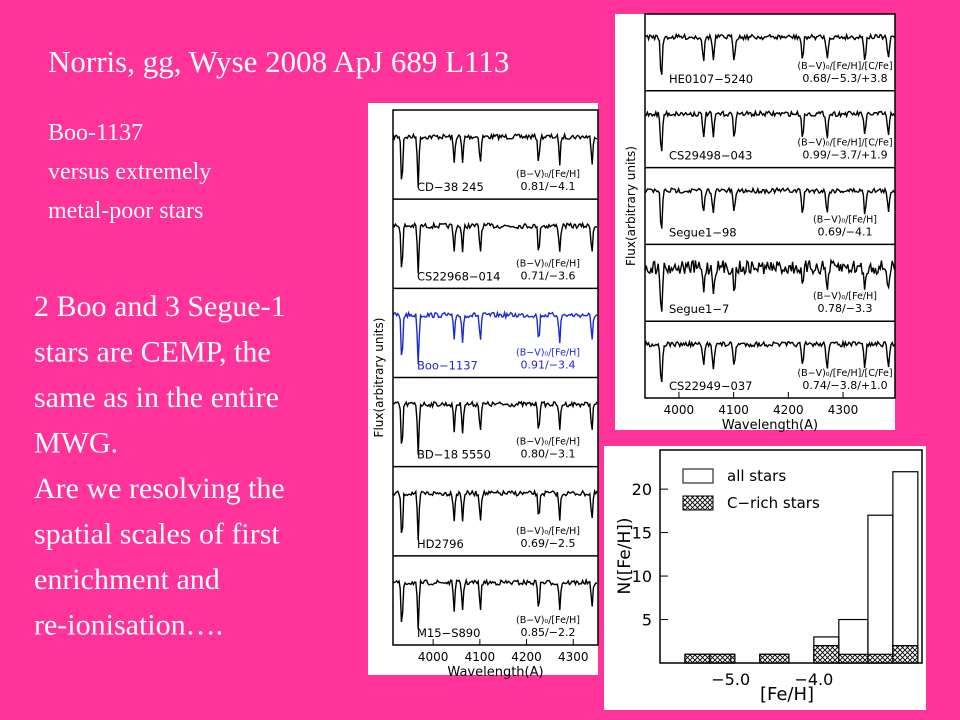  I want to click on star-name: Segue1−98, so click(703, 232).